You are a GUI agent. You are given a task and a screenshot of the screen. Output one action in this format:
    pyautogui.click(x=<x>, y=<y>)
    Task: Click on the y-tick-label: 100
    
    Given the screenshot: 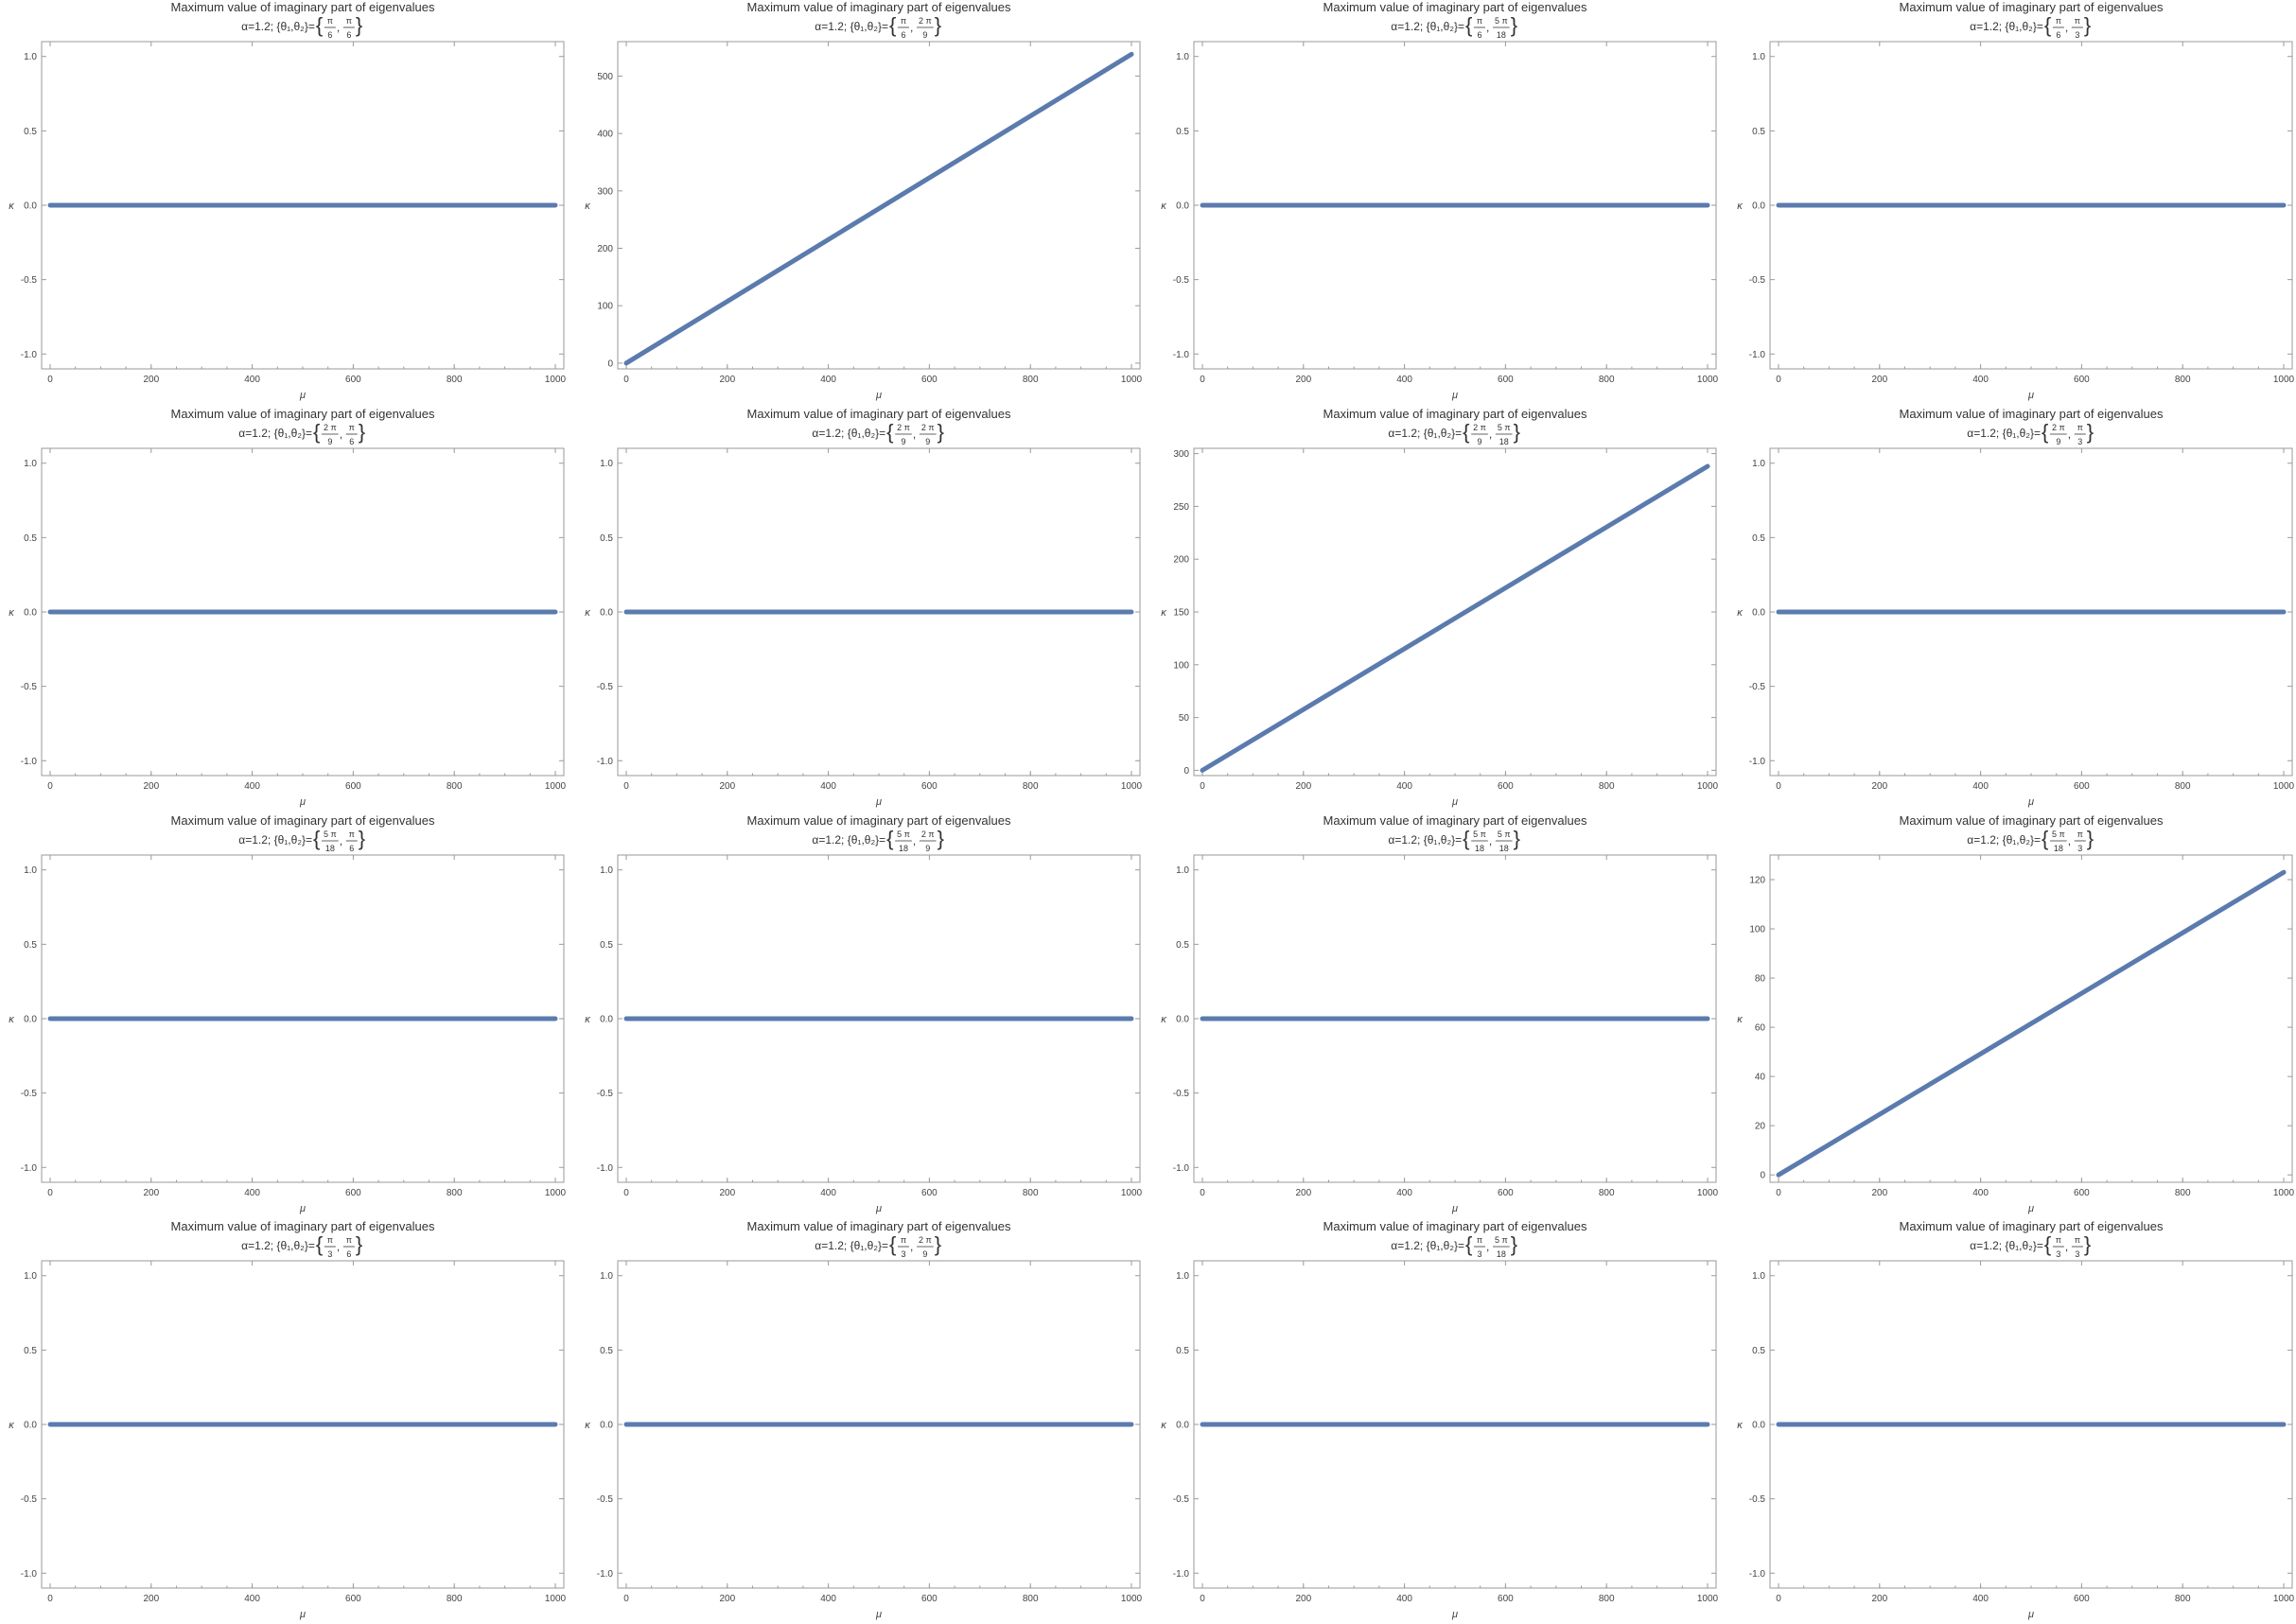 What is the action you would take?
    pyautogui.click(x=605, y=307)
    